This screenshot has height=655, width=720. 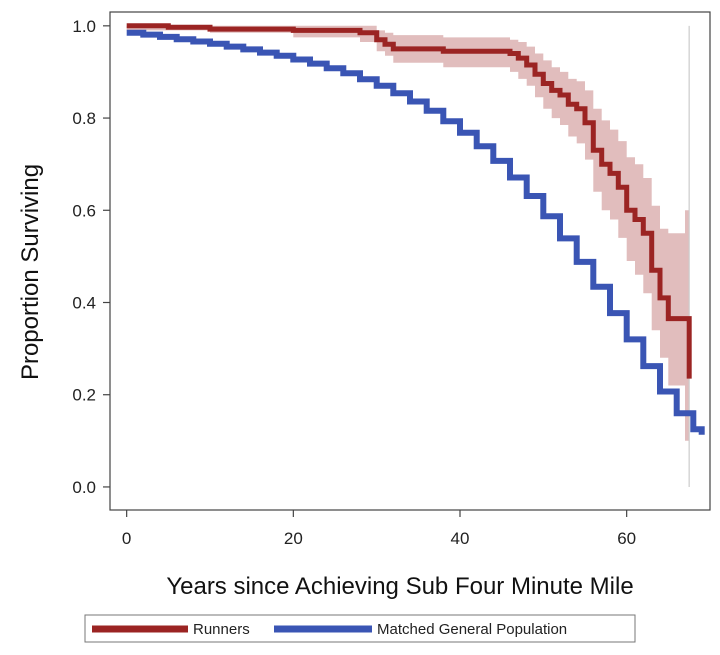 I want to click on x-tick-label: 40, so click(x=460, y=538).